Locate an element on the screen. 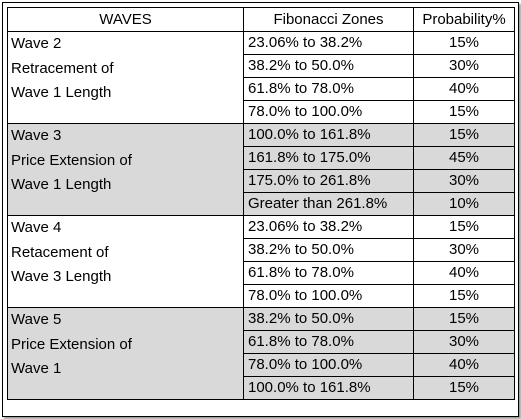 This screenshot has height=419, width=521. wave-description-cell: Wave 2 Retracement of Wave 1 Length is located at coordinates (125, 77).